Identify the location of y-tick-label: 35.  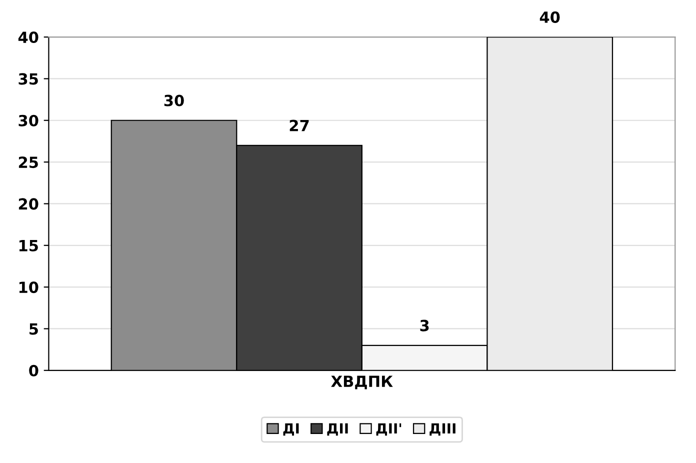
(28, 79).